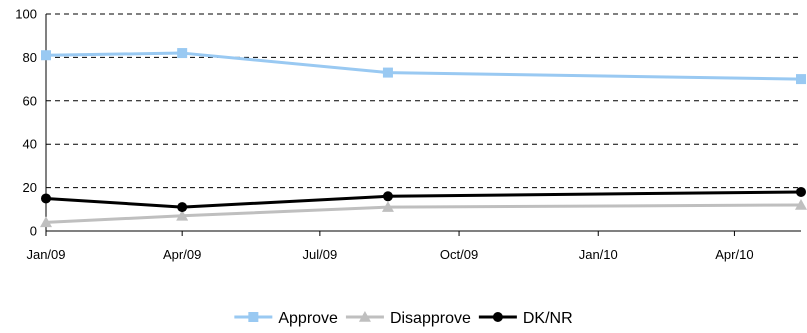  What do you see at coordinates (30, 144) in the screenshot?
I see `y-tick-label: 40` at bounding box center [30, 144].